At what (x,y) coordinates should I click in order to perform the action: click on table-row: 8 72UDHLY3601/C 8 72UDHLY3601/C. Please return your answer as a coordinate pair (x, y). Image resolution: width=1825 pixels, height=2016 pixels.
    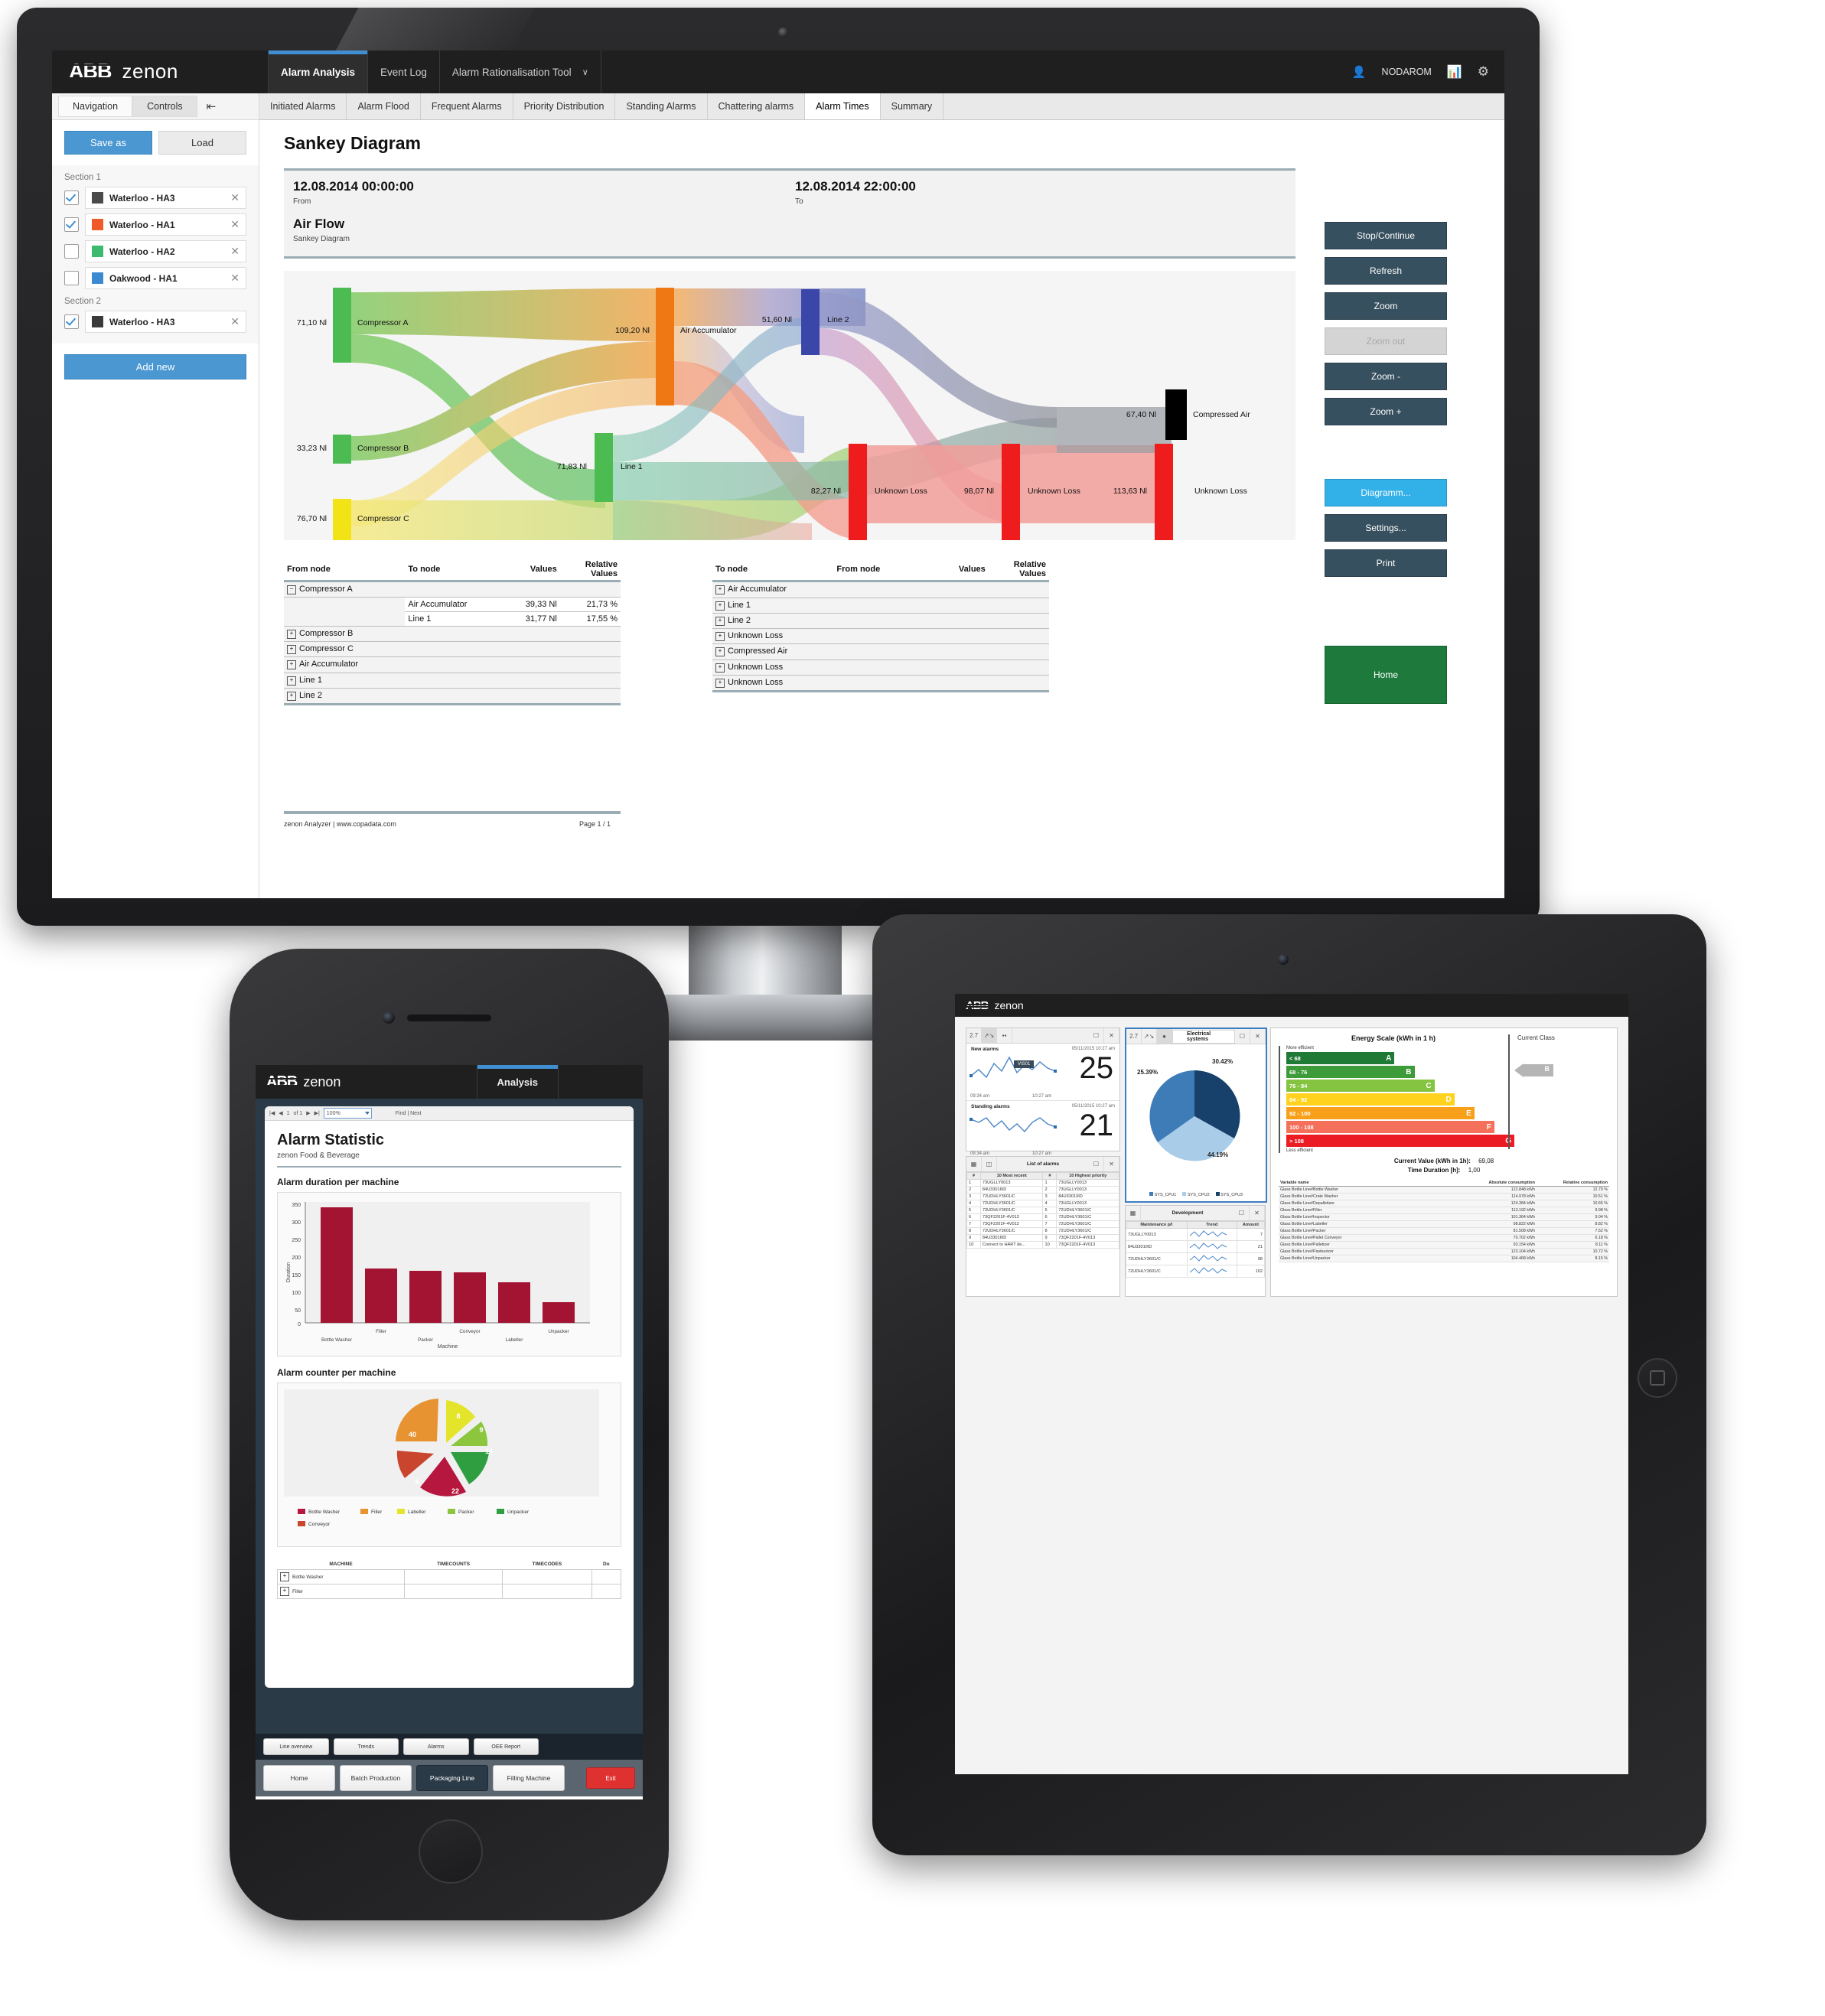
    Looking at the image, I should click on (1042, 1231).